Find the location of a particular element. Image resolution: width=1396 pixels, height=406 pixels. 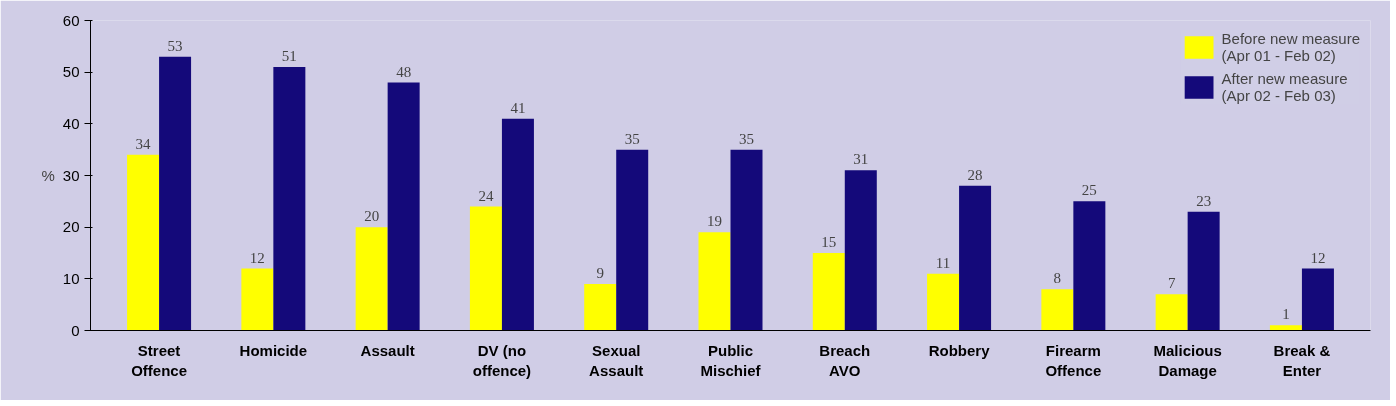

x-tick-label: DV (no offence) is located at coordinates (502, 360).